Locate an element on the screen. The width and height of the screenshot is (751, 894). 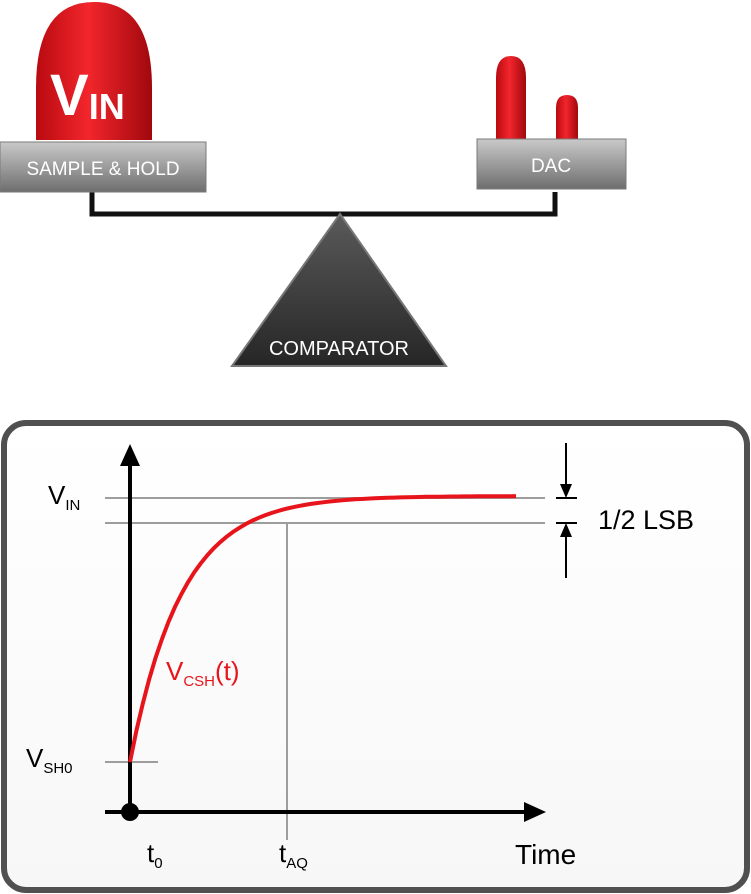
curve-label-main: V is located at coordinates (175, 671).